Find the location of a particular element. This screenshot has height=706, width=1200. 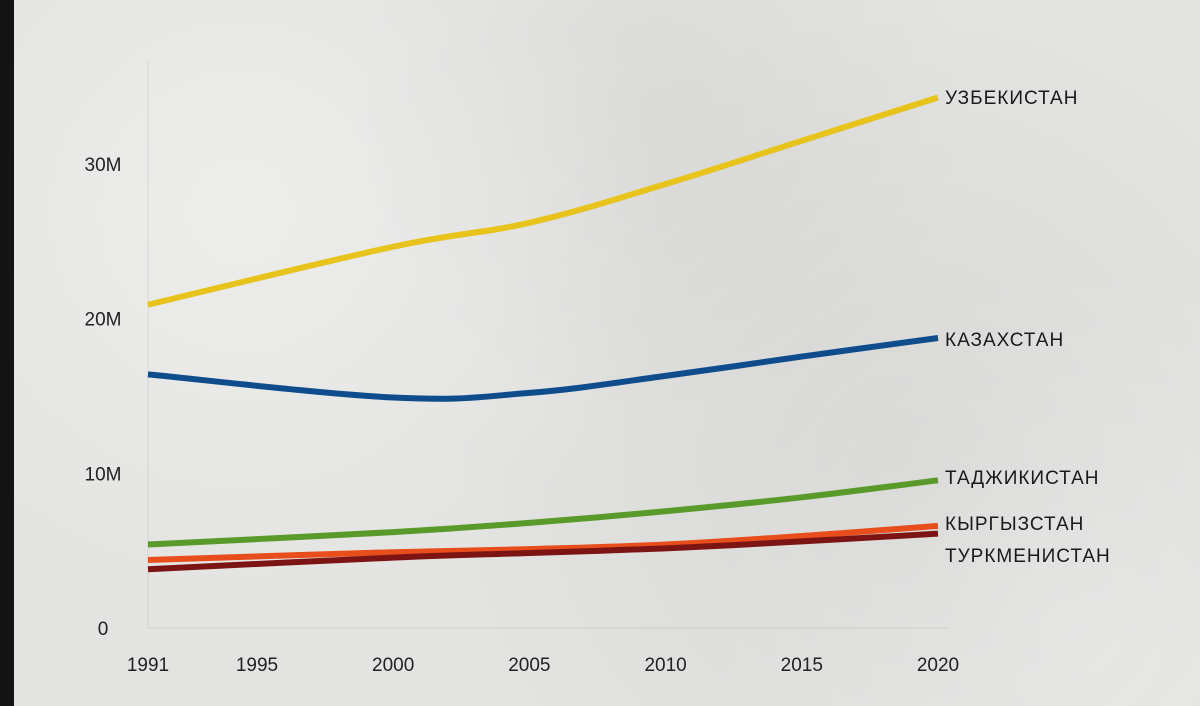

y-tick-label: 20M is located at coordinates (103, 320).